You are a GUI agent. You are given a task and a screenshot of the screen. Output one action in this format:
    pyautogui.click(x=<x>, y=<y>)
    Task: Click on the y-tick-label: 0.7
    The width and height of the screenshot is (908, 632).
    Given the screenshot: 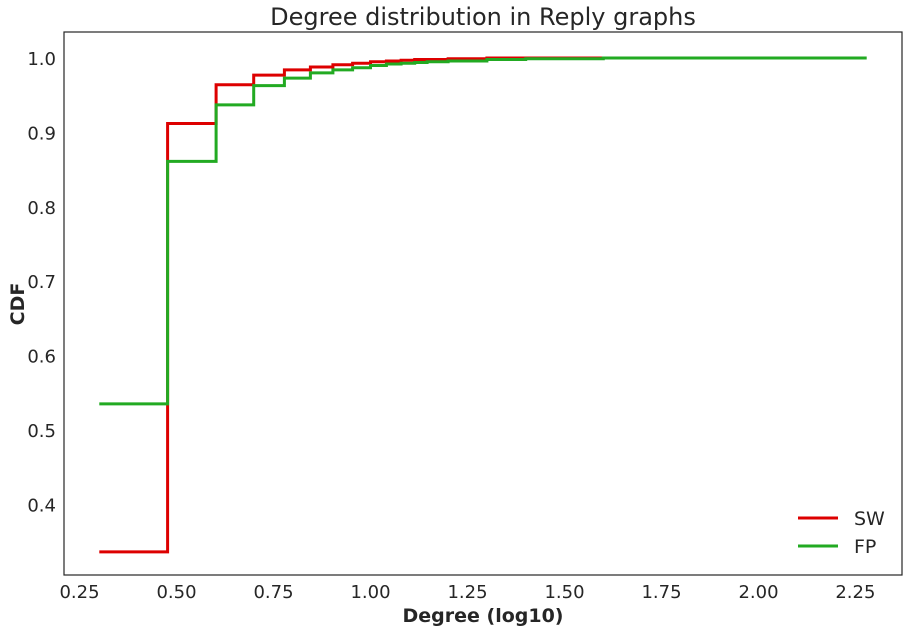 What is the action you would take?
    pyautogui.click(x=41, y=282)
    